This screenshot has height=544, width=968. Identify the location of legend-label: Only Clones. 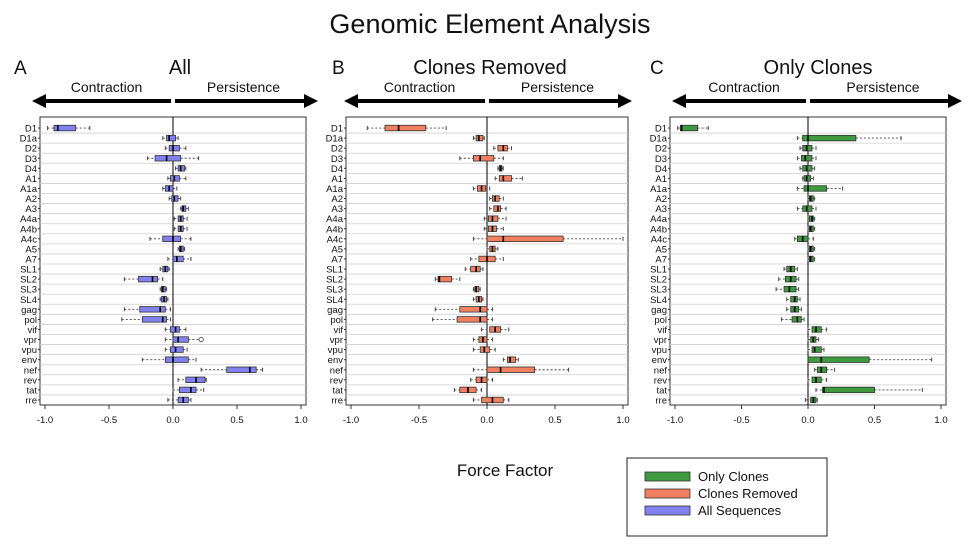
(733, 476).